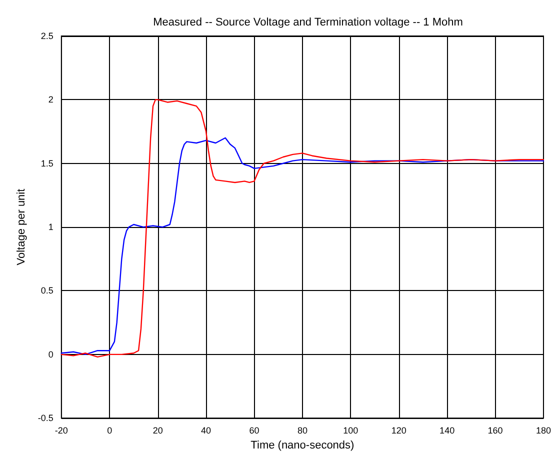 The image size is (554, 456). What do you see at coordinates (51, 354) in the screenshot?
I see `y-tick-label: 0` at bounding box center [51, 354].